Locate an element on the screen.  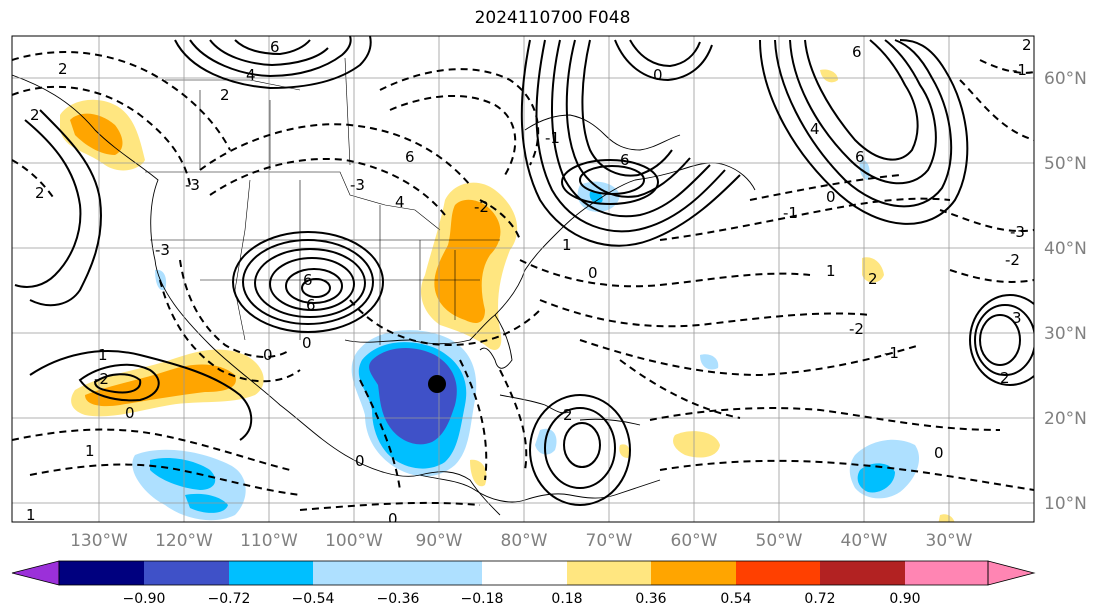
lon-label-50w: 50°W is located at coordinates (779, 541).